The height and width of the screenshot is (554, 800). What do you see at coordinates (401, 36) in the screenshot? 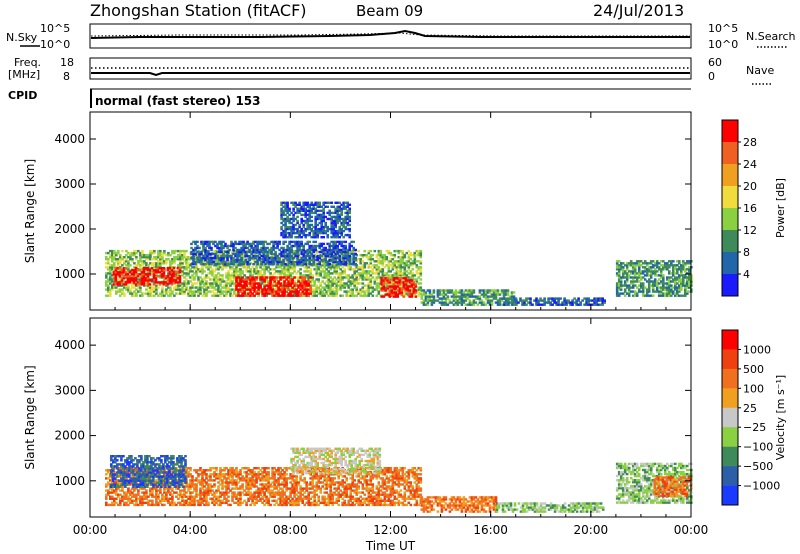
I see `noise-strip: N.Sky 10^5 10^0 10^5 10^0 N.Search` at bounding box center [401, 36].